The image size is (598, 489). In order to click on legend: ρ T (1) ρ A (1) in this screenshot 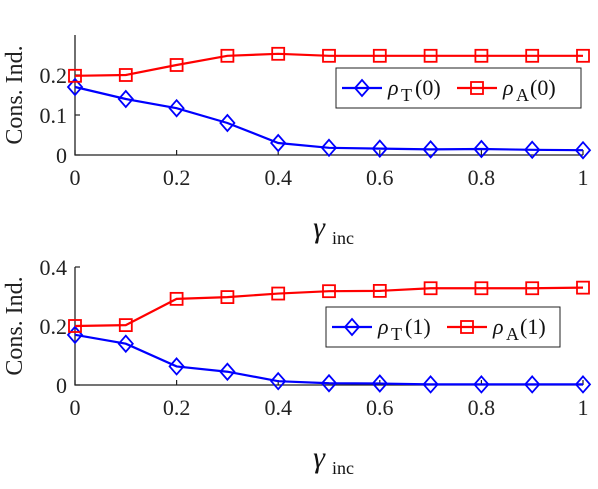, I will do `click(443, 327)`.